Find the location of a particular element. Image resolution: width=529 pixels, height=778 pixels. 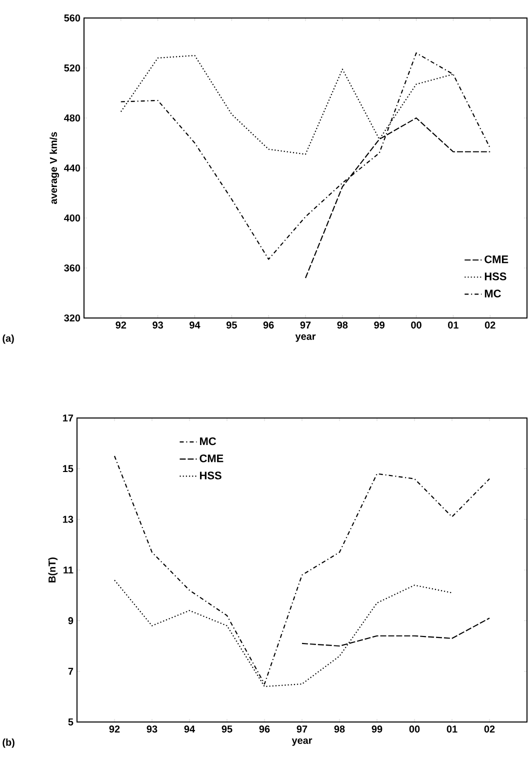

y-axis-title: B(nT) is located at coordinates (53, 569).